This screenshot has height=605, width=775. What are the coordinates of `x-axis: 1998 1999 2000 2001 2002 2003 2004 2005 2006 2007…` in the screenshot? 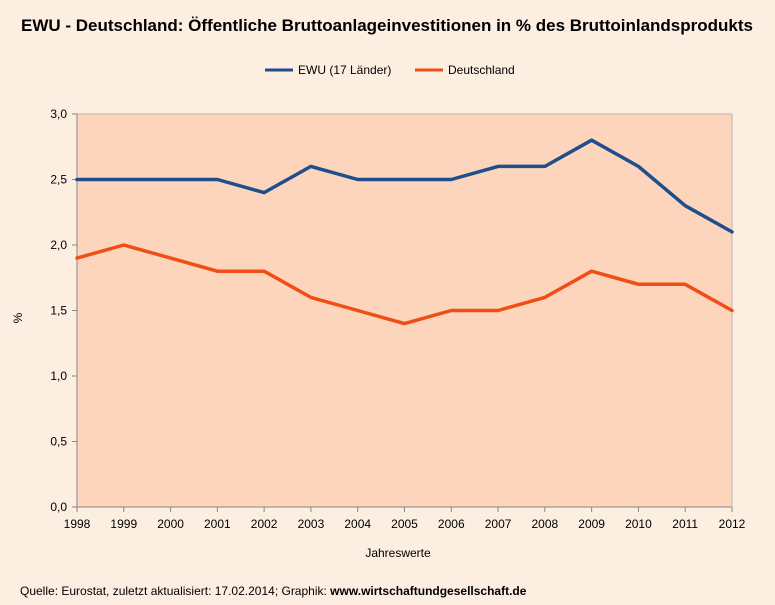 It's located at (405, 518).